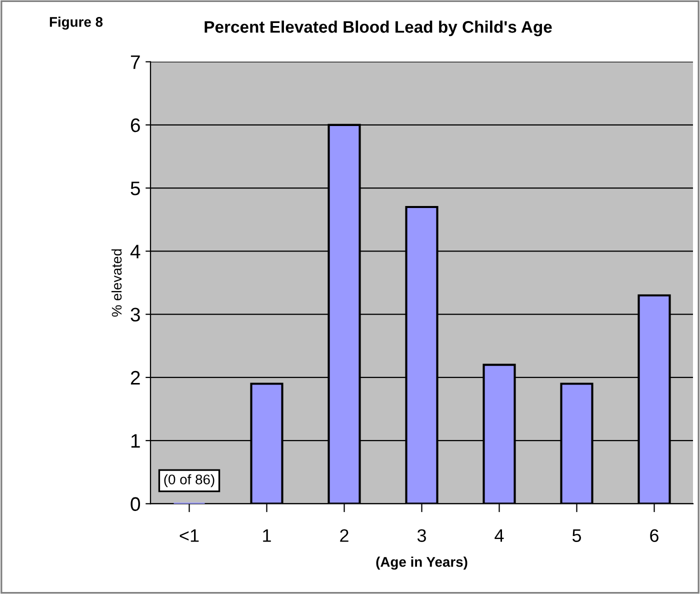  Describe the element at coordinates (499, 535) in the screenshot. I see `x-tick-label: 4` at that location.